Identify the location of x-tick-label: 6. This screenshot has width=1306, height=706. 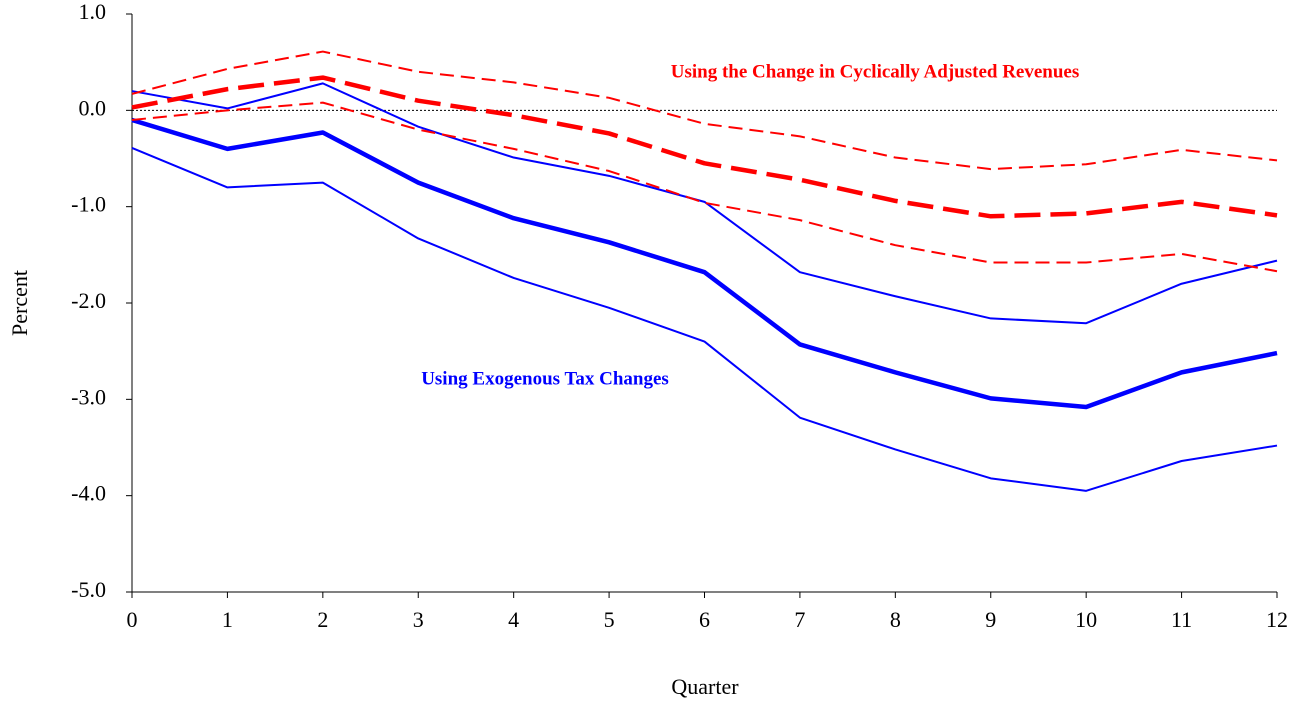
(704, 619).